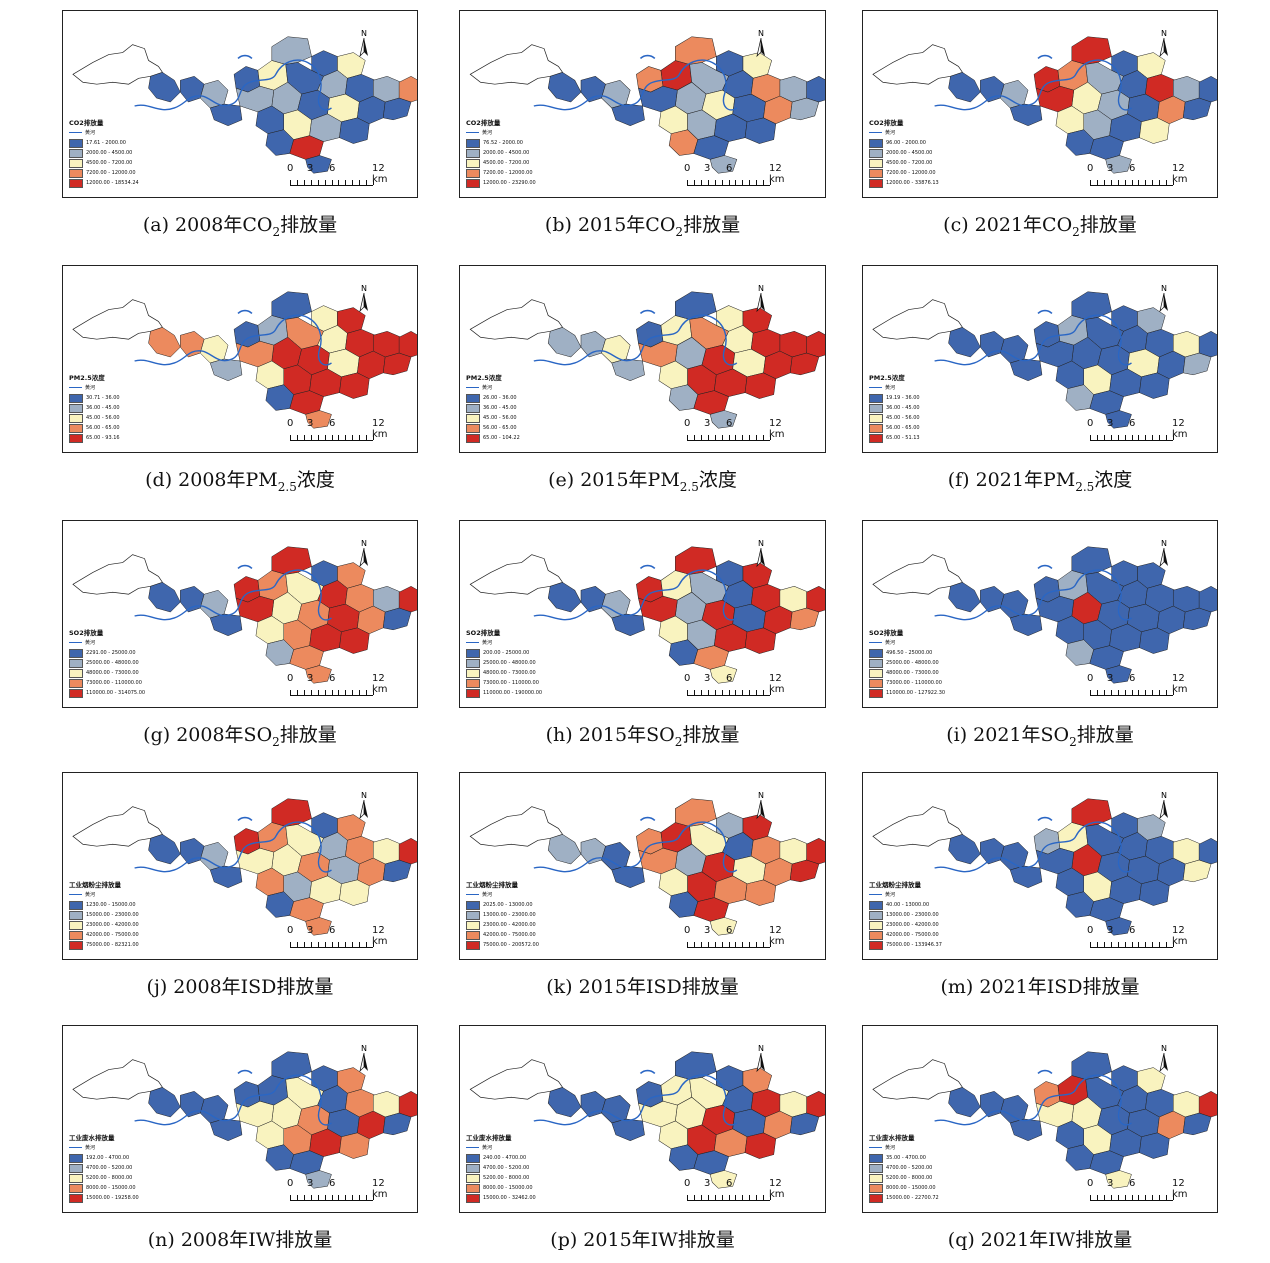 Image resolution: width=1270 pixels, height=1263 pixels. Describe the element at coordinates (1110, 1183) in the screenshot. I see `scale-label: 3` at that location.